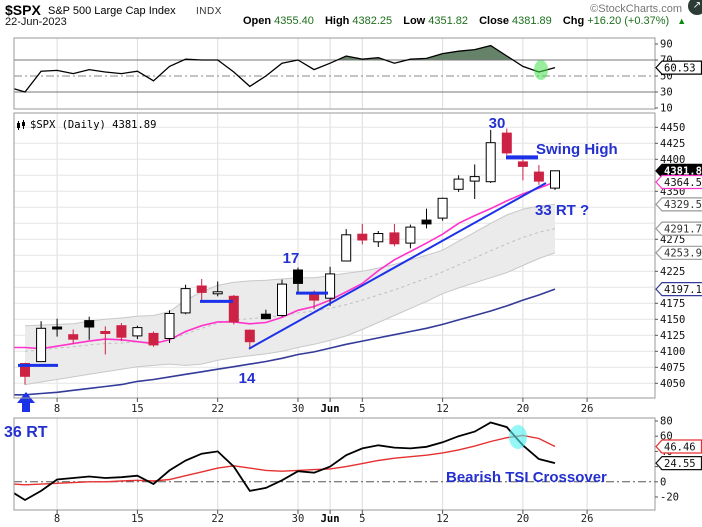 The height and width of the screenshot is (527, 702). I want to click on high-label: High, so click(337, 21).